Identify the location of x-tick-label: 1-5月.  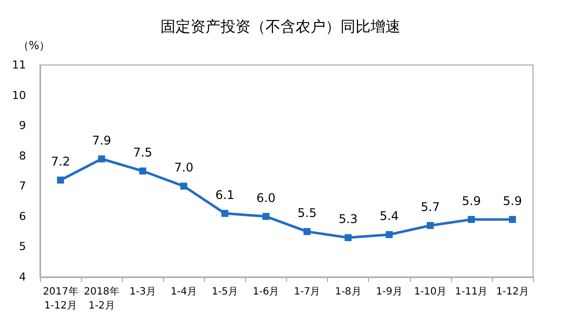
(225, 292).